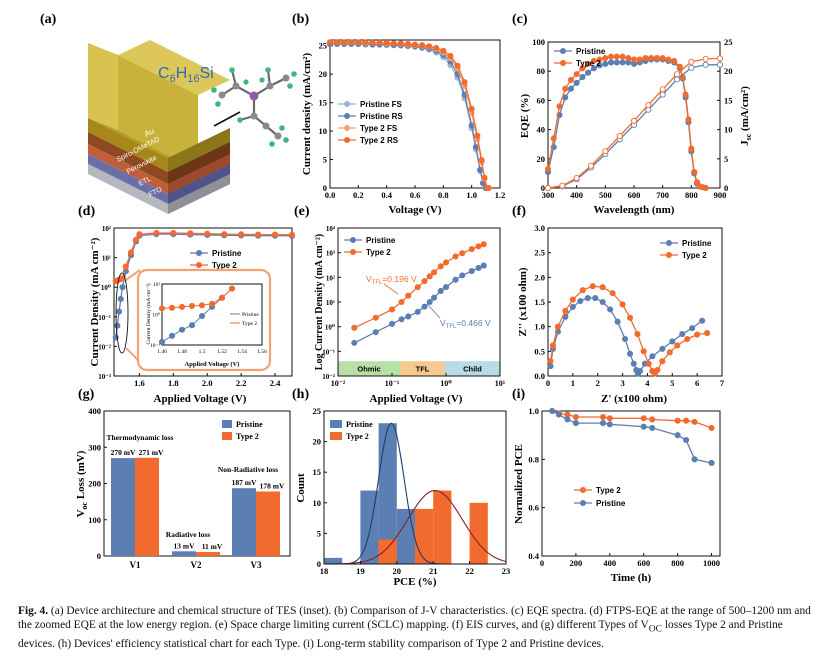 The image size is (835, 666). What do you see at coordinates (697, 383) in the screenshot?
I see `x-tick-label: 6` at bounding box center [697, 383].